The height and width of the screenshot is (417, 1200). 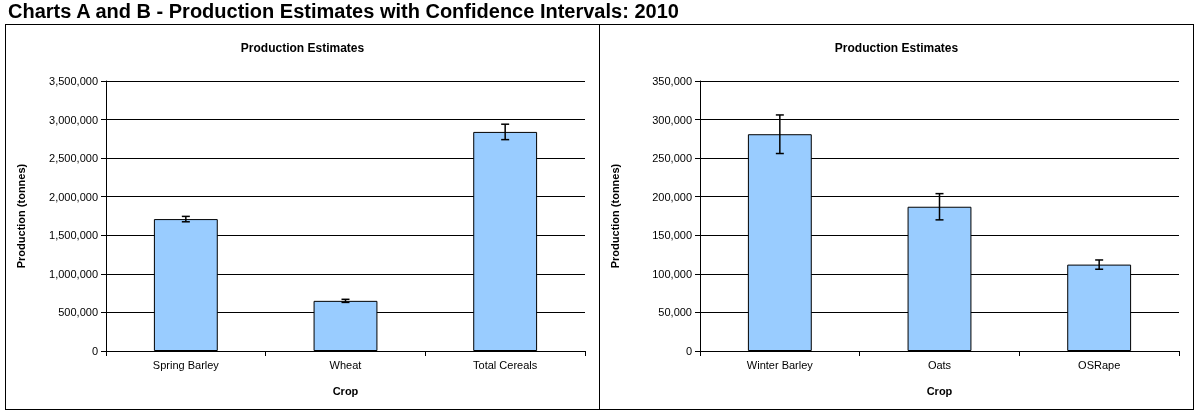 I want to click on y-tick-label: 2,000,000, so click(x=73, y=196).